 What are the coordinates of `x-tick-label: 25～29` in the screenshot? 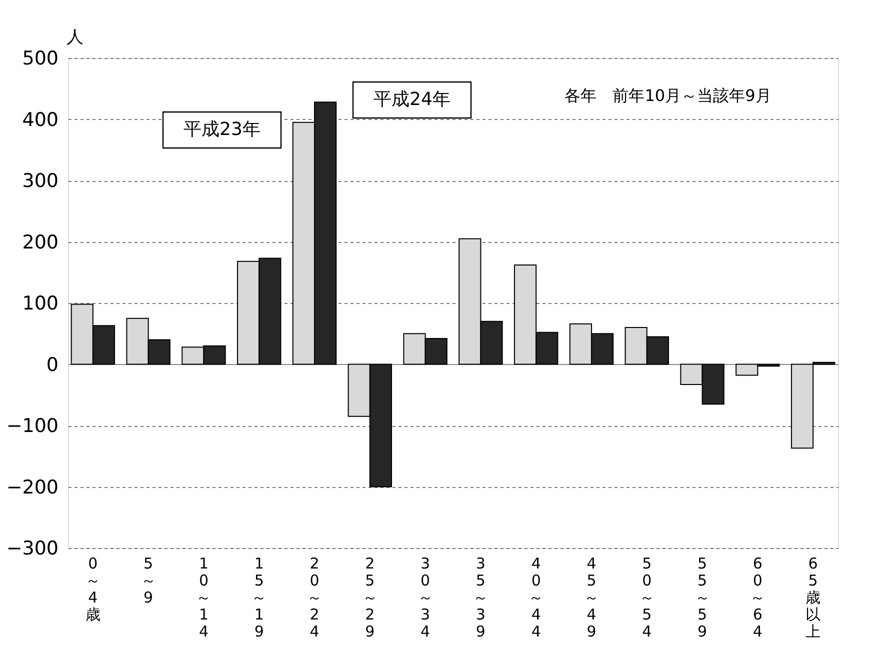 It's located at (370, 597).